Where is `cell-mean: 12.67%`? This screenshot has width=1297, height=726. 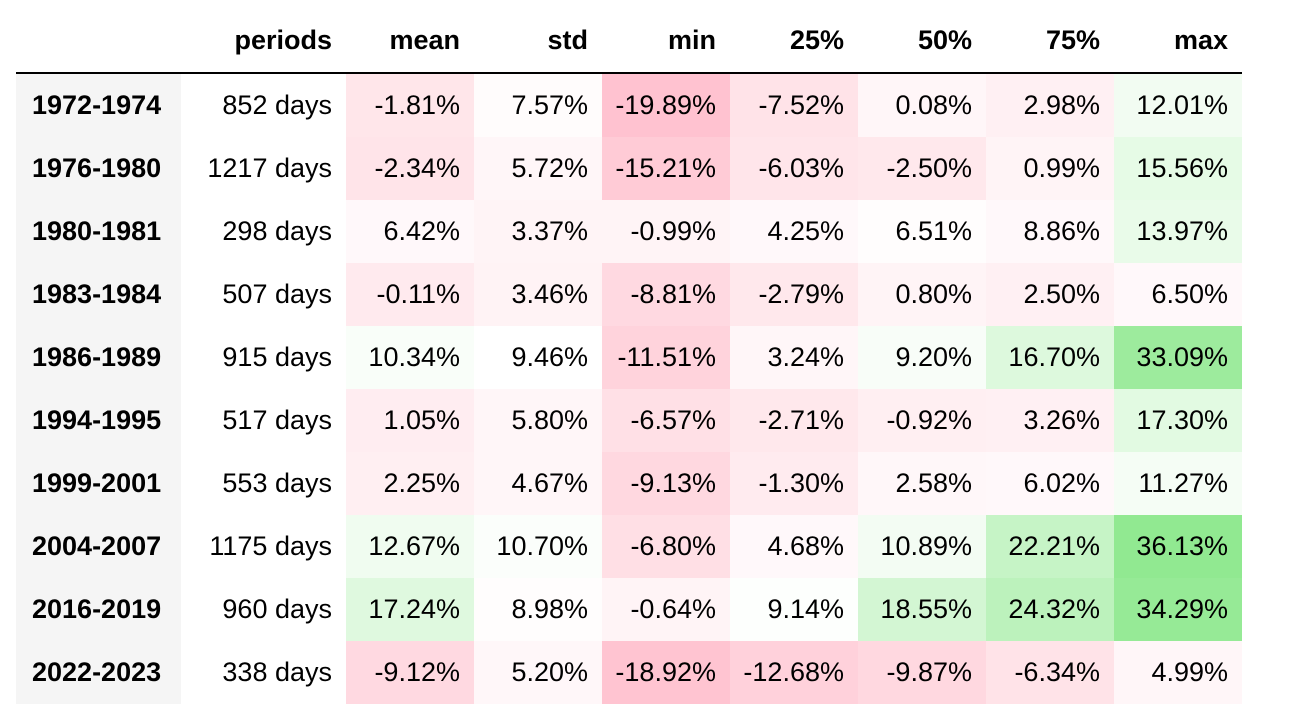
cell-mean: 12.67% is located at coordinates (410, 546).